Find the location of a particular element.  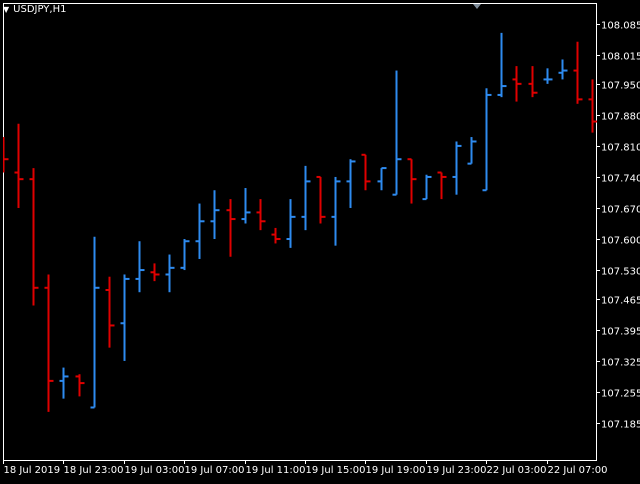

y-axis-label: 108.015 is located at coordinates (620, 57).